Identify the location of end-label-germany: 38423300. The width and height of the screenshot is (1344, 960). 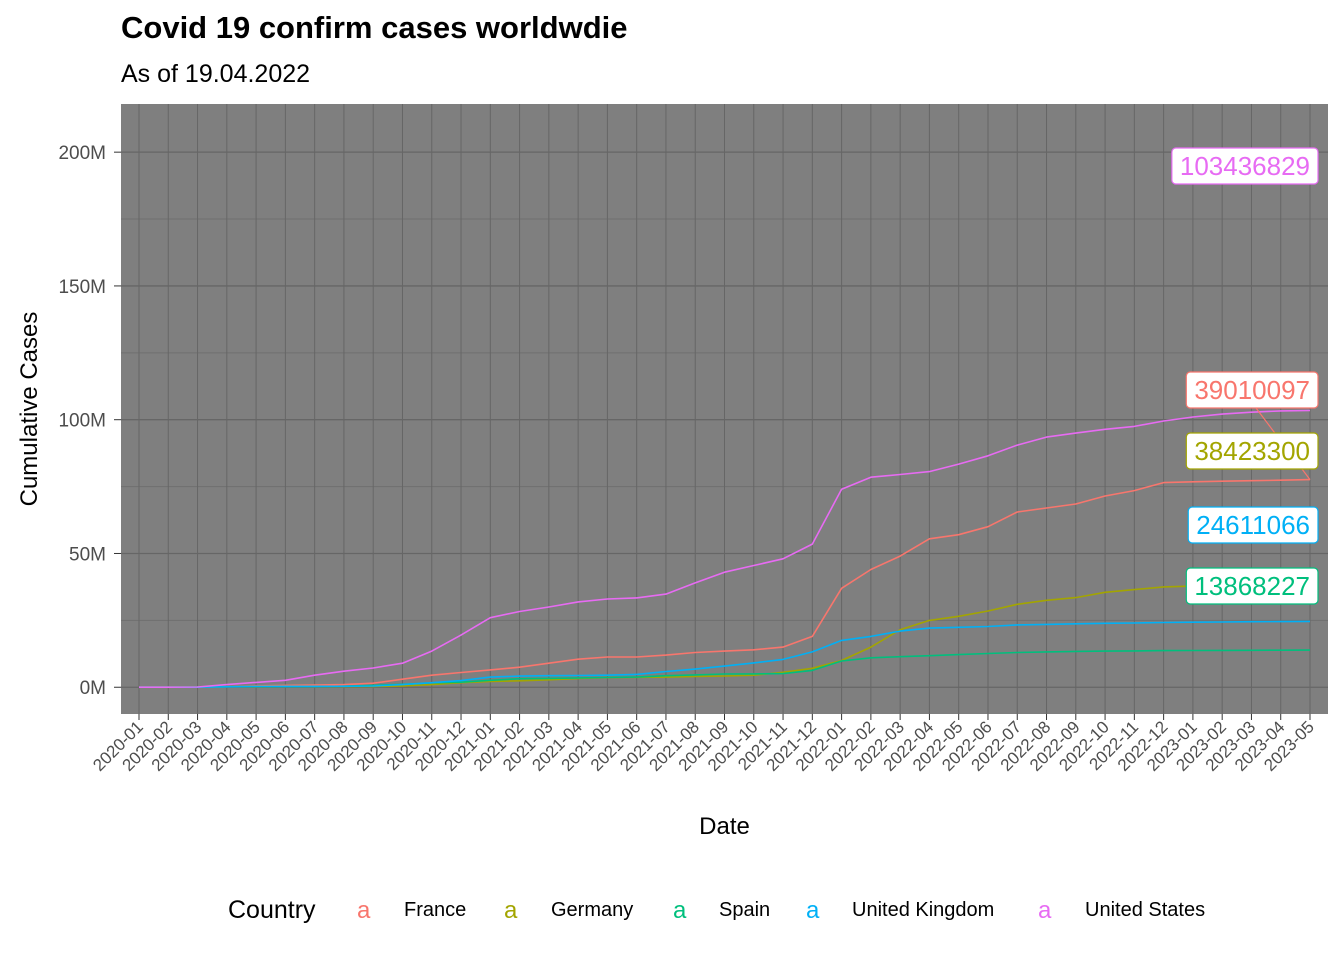
(1252, 451).